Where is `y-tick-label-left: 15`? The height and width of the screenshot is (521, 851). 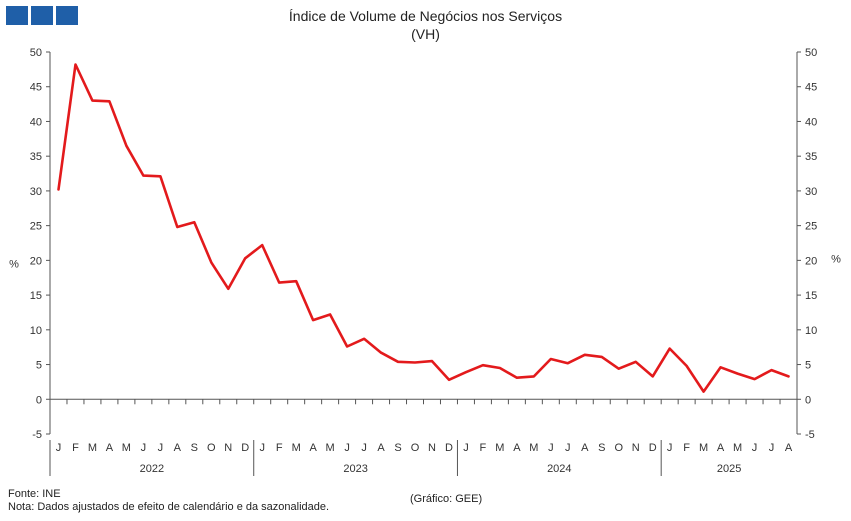
y-tick-label-left: 15 is located at coordinates (36, 296).